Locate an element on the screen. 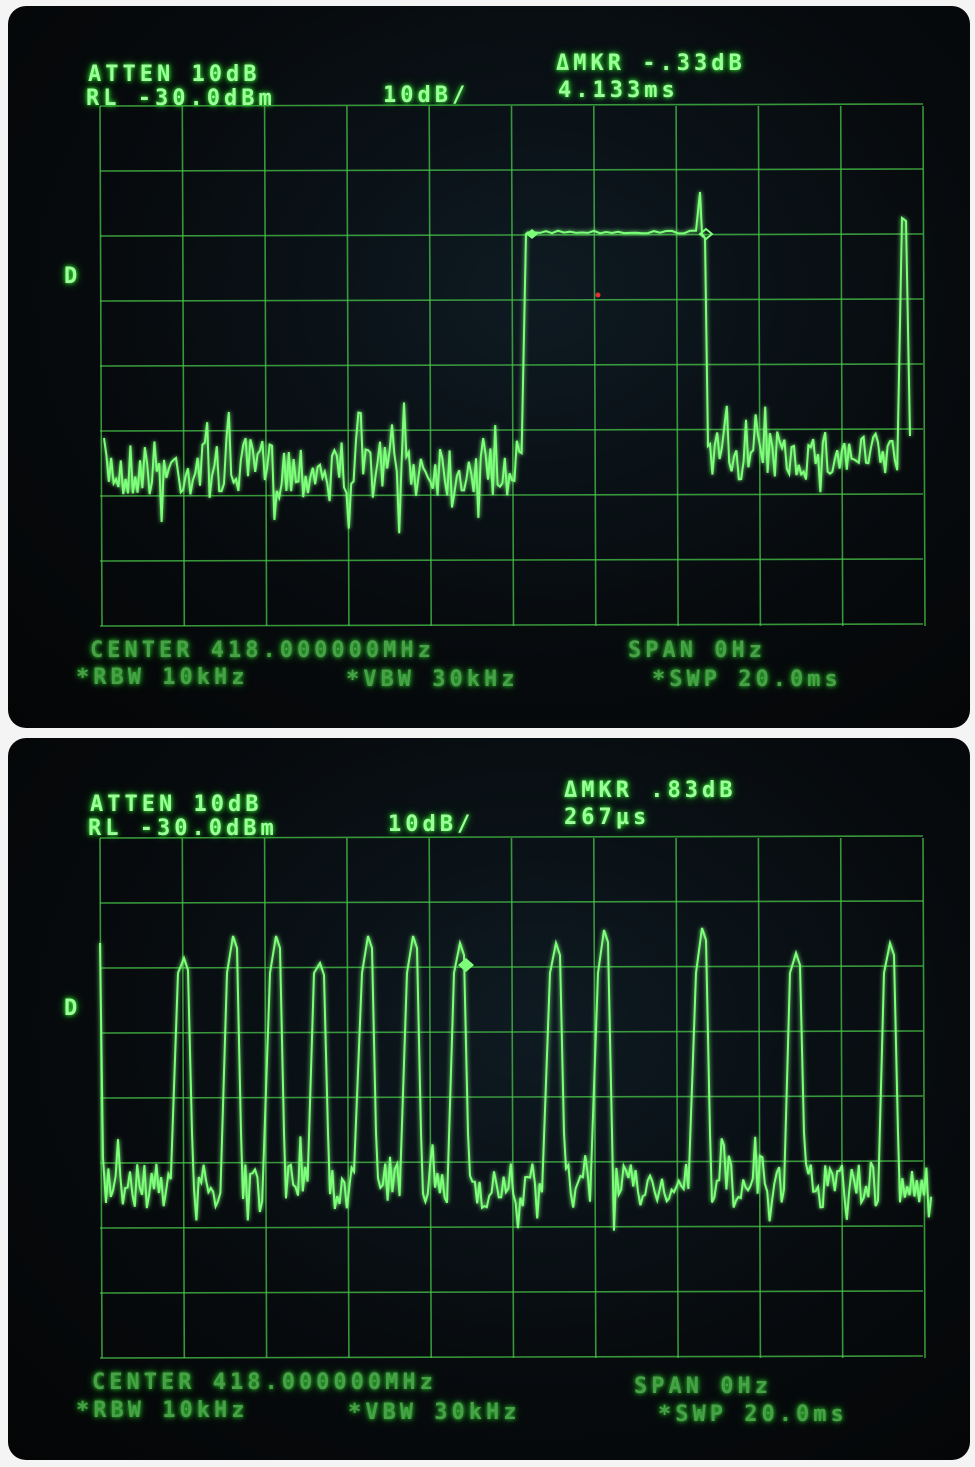 The image size is (975, 1467). delta-marker-time: 267µs is located at coordinates (607, 817).